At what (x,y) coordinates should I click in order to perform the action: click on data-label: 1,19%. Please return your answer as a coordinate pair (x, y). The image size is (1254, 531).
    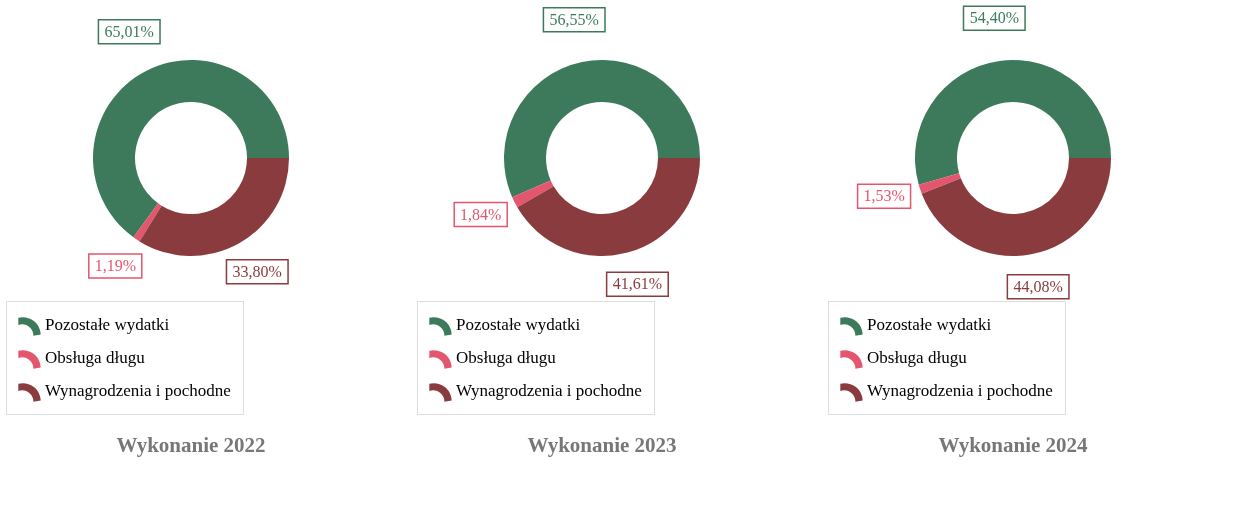
    Looking at the image, I should click on (115, 265).